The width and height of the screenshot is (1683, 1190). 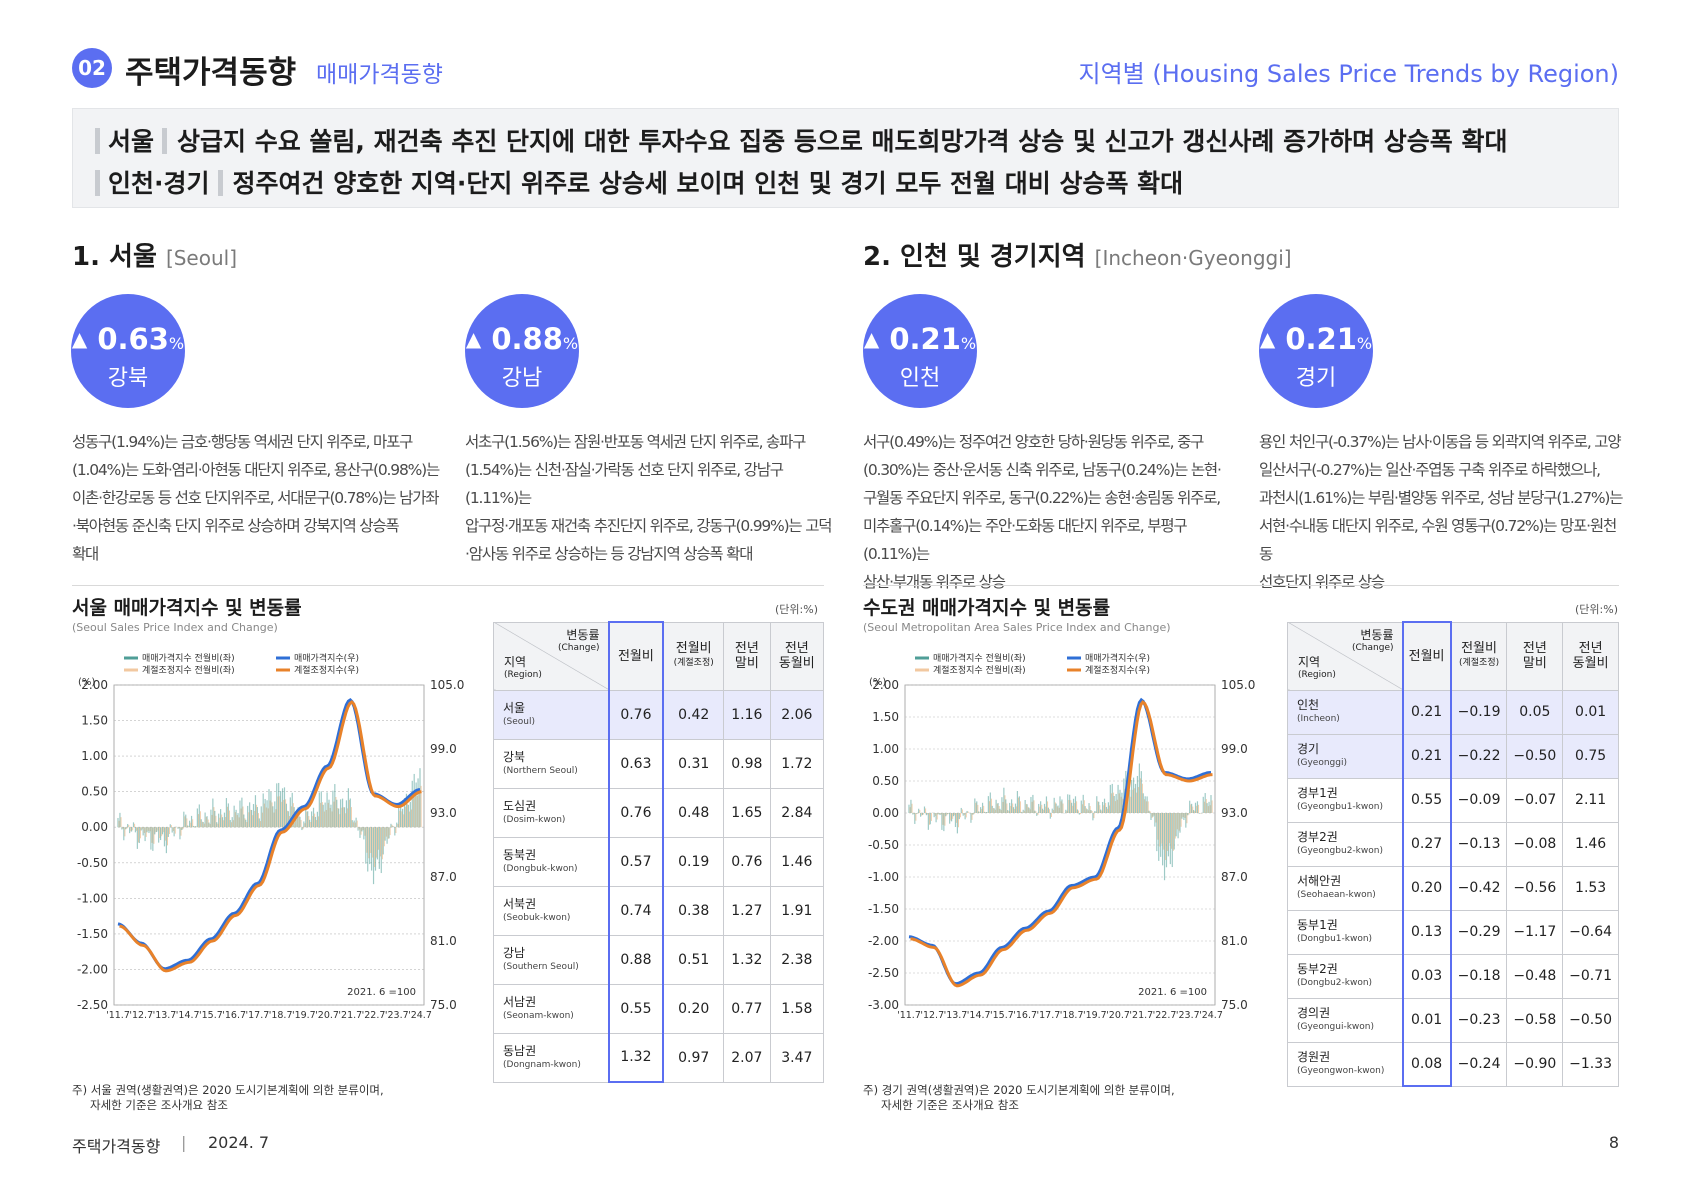 I want to click on value-cell: 1.16, so click(x=747, y=714).